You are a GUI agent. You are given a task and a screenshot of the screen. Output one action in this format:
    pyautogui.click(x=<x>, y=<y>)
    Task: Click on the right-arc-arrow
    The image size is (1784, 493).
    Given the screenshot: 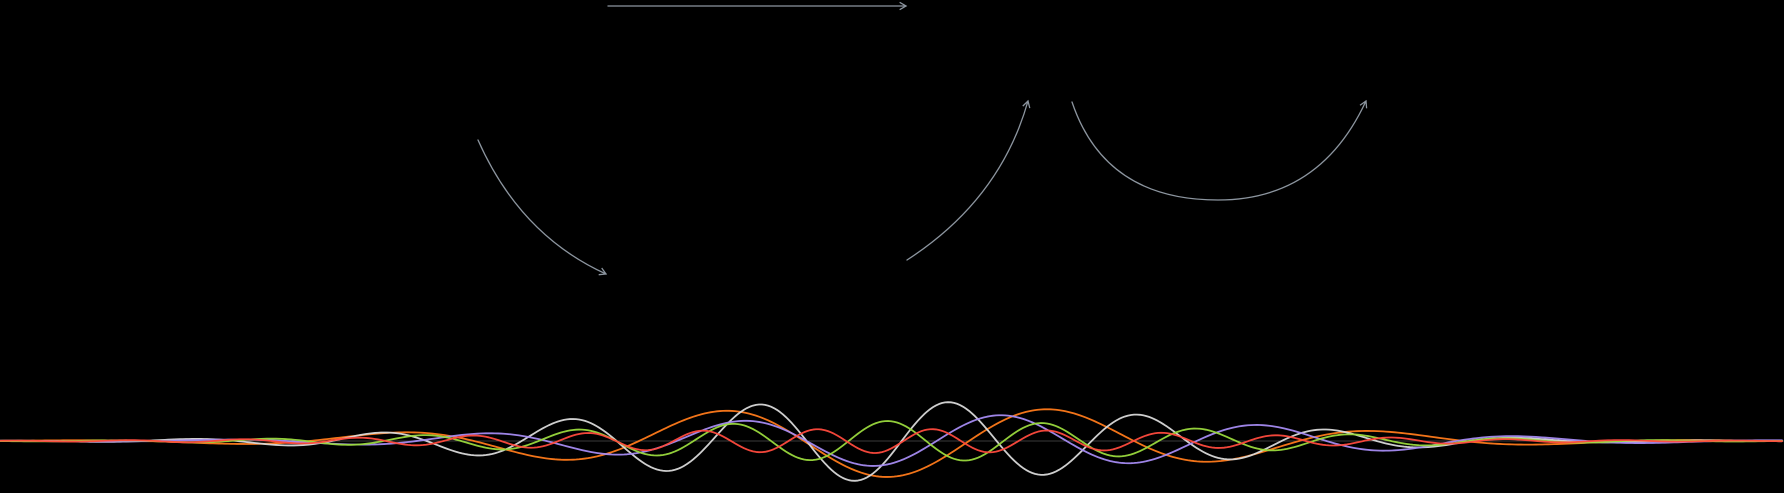 What is the action you would take?
    pyautogui.click(x=1219, y=150)
    